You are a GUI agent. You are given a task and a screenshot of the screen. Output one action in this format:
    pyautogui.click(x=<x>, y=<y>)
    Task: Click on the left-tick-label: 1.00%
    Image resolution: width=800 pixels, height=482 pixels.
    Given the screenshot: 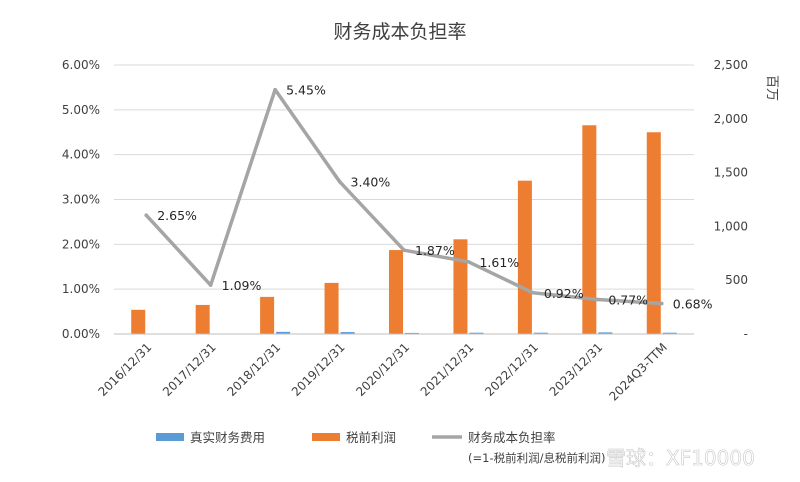 What is the action you would take?
    pyautogui.click(x=81, y=289)
    